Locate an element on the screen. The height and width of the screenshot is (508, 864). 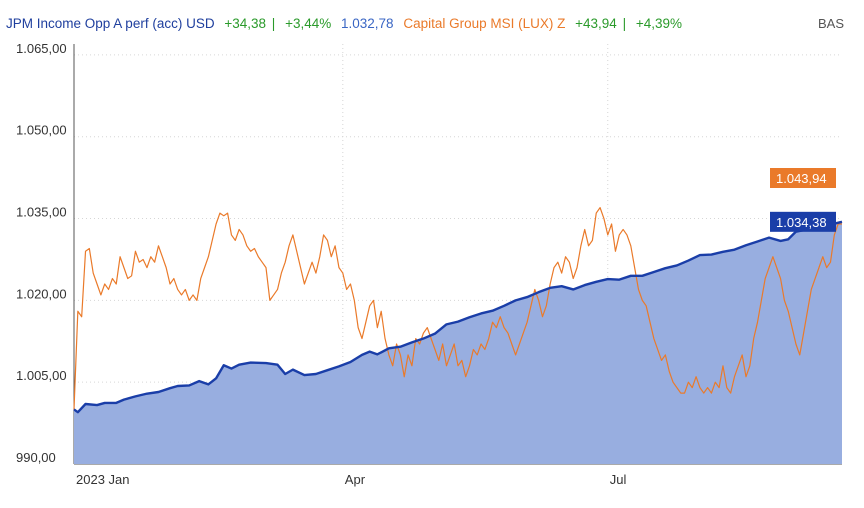
y-tick-label: 1.035,00 is located at coordinates (41, 212).